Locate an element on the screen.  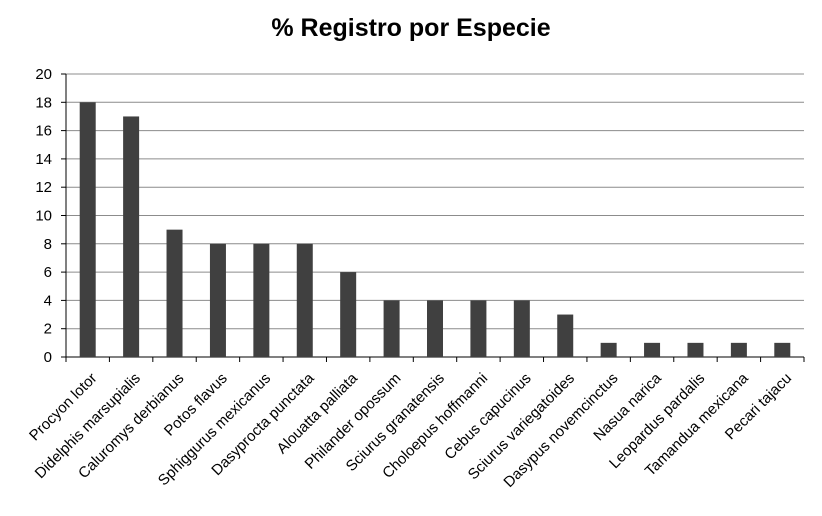
y-tick-label: 10 is located at coordinates (43, 216).